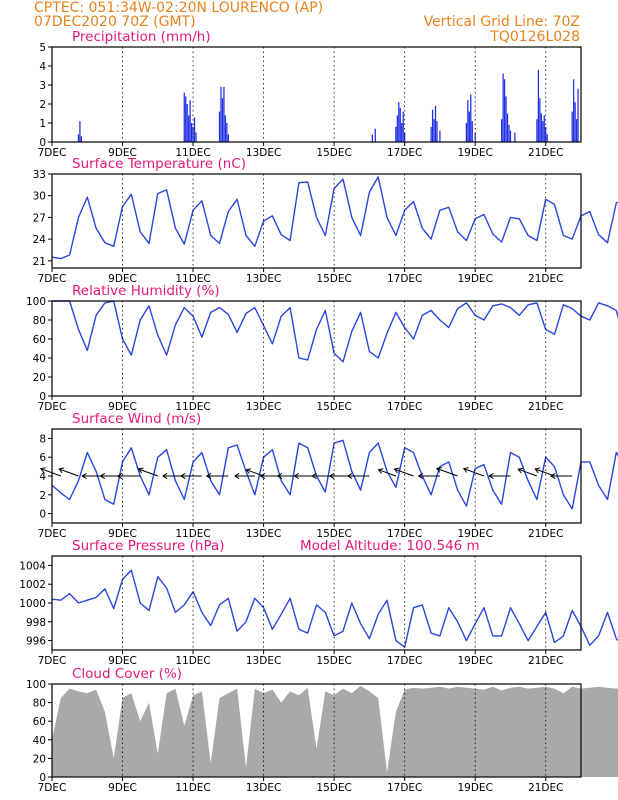  Describe the element at coordinates (39, 175) in the screenshot. I see `y-tick-label: 33` at that location.